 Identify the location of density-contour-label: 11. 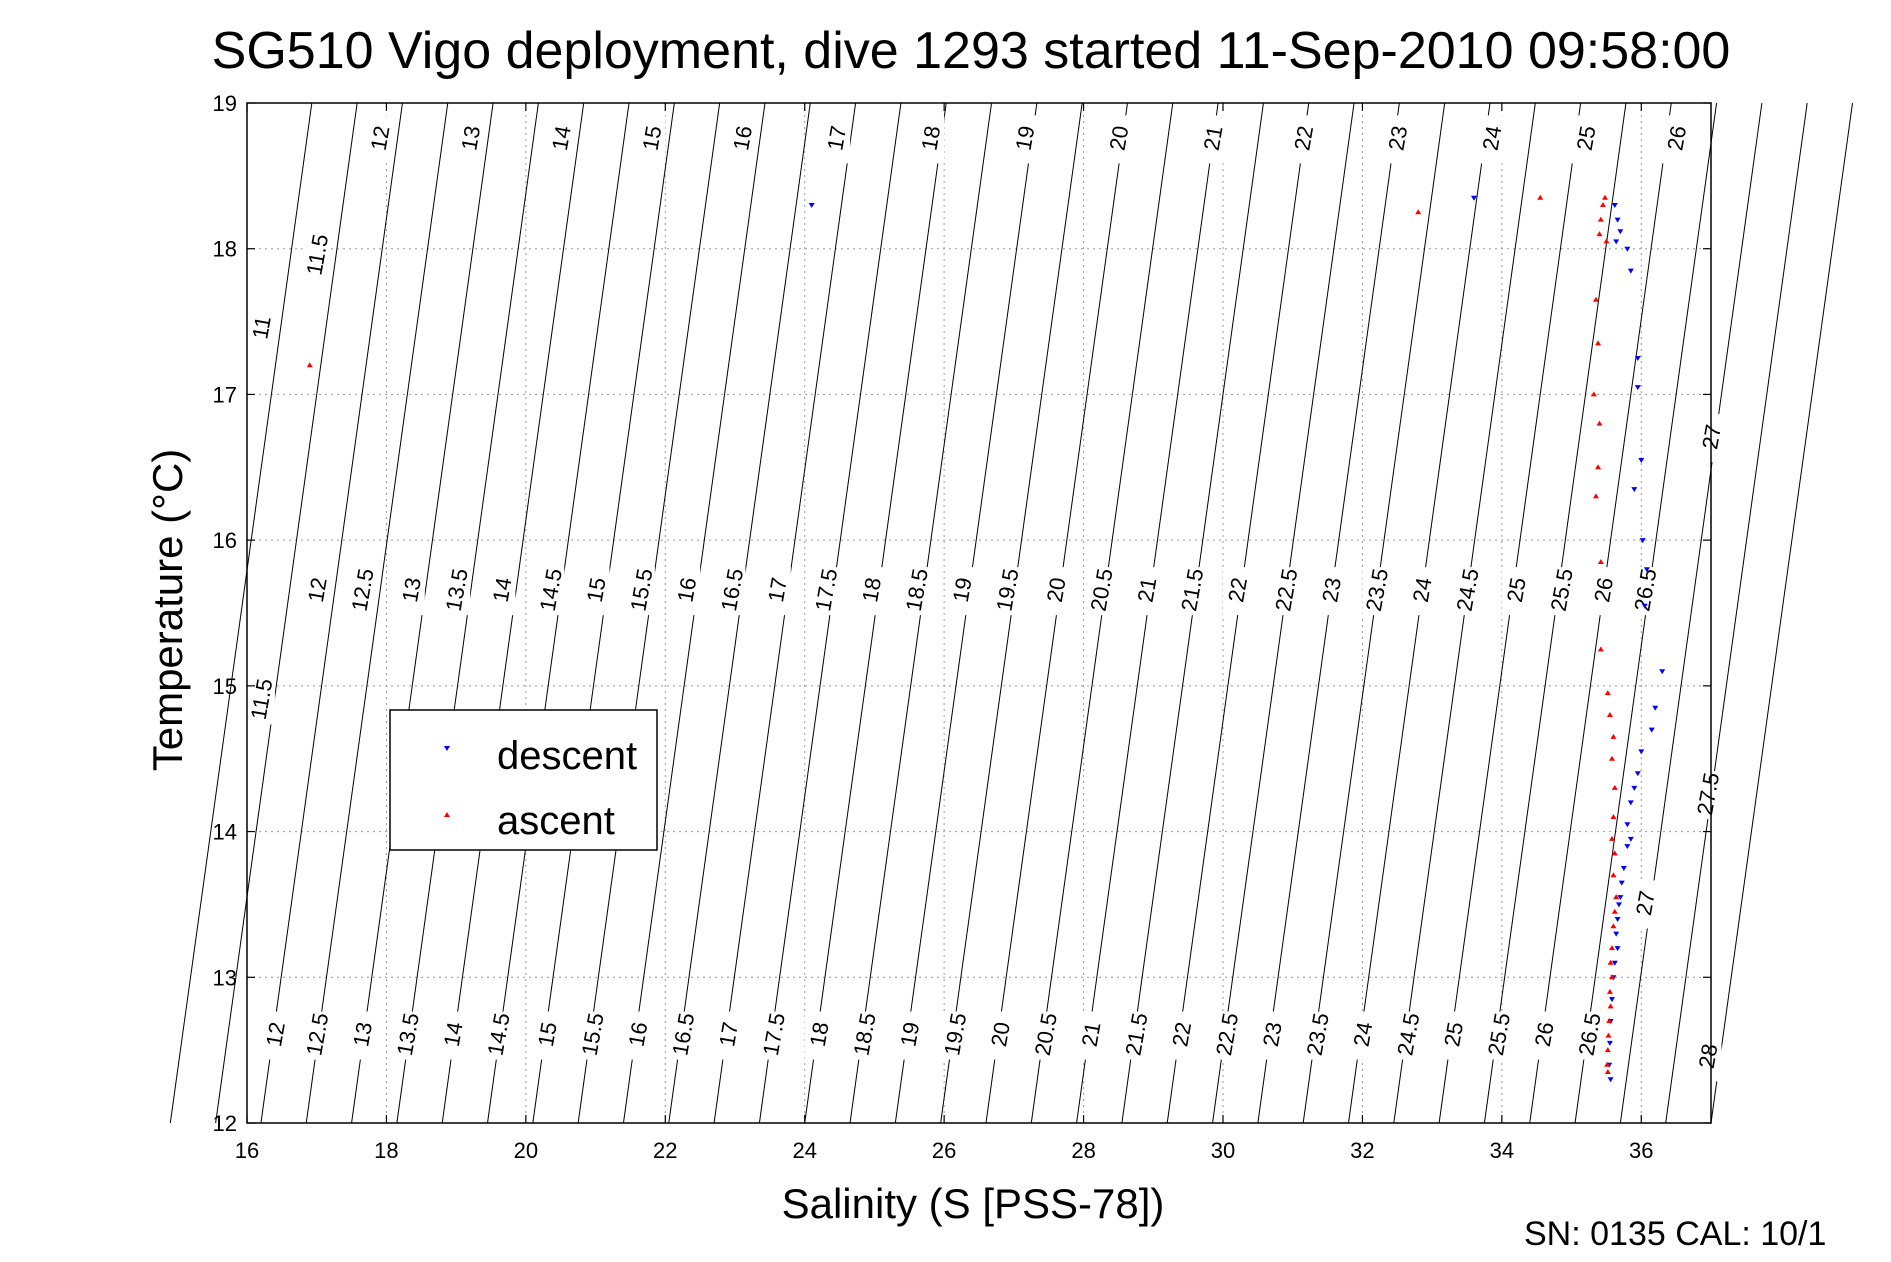
(261, 327).